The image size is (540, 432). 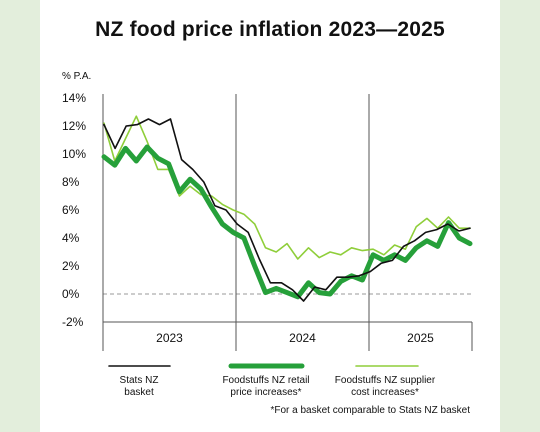 I want to click on x-group-label: 2025, so click(x=420, y=338).